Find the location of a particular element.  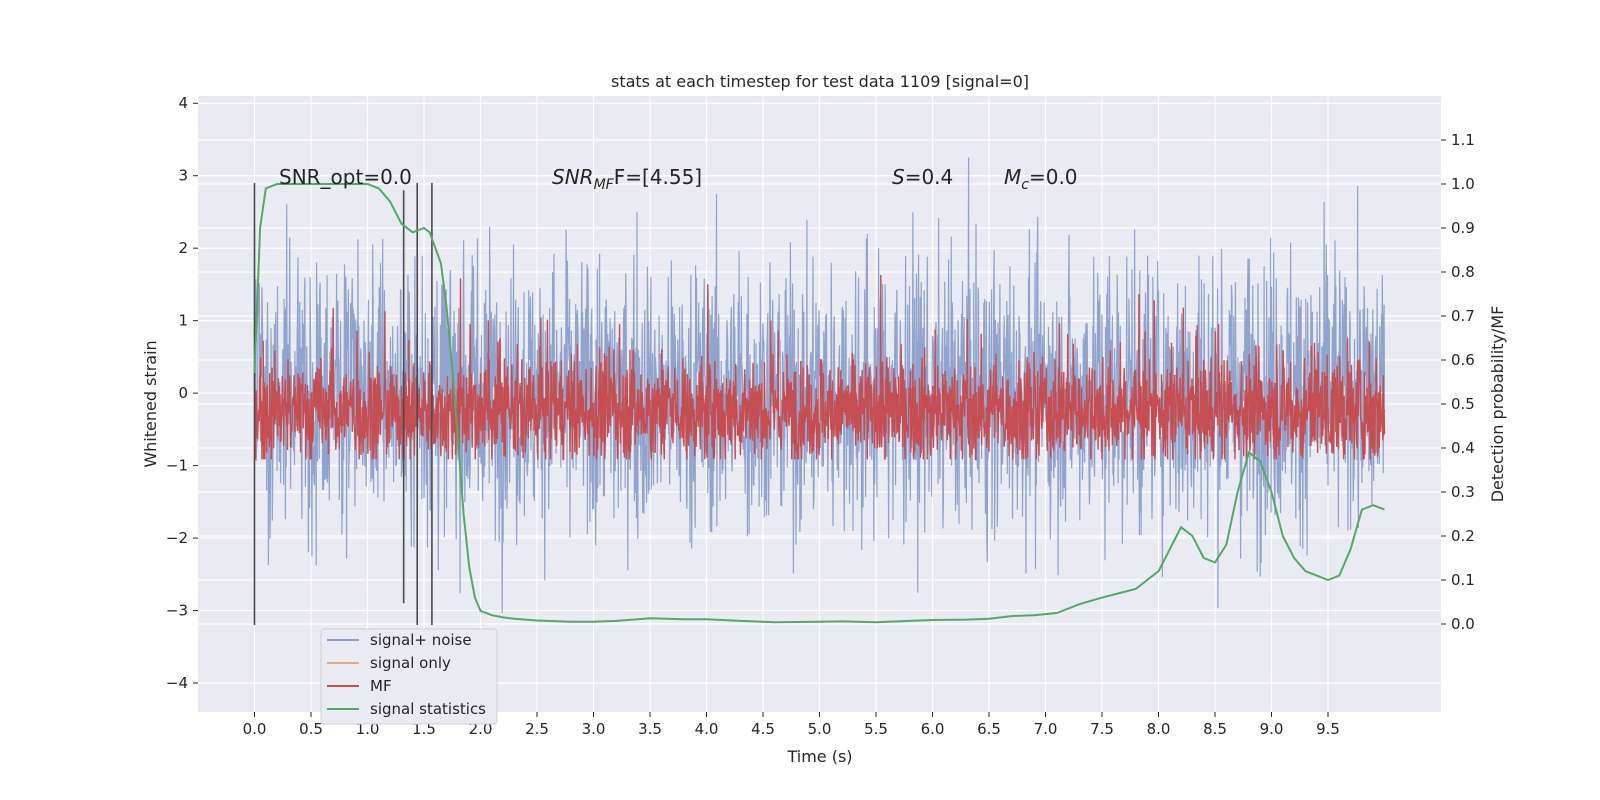

annotation-s: S=0.4 is located at coordinates (922, 177).